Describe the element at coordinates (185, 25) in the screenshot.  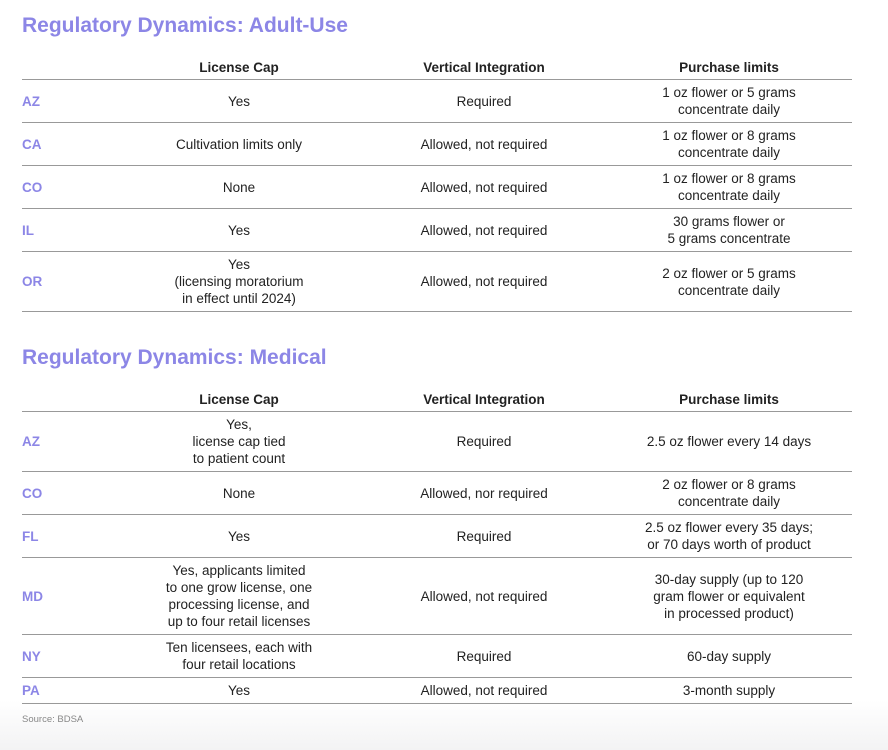
I see `section-title: Regulatory Dynamics: Adult-Use` at that location.